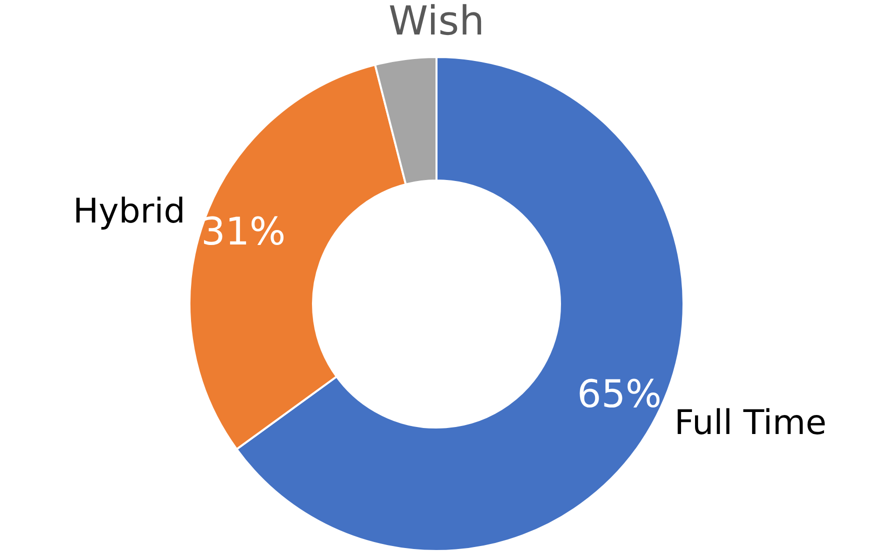 The image size is (873, 554). I want to click on data-label: 31%, so click(243, 231).